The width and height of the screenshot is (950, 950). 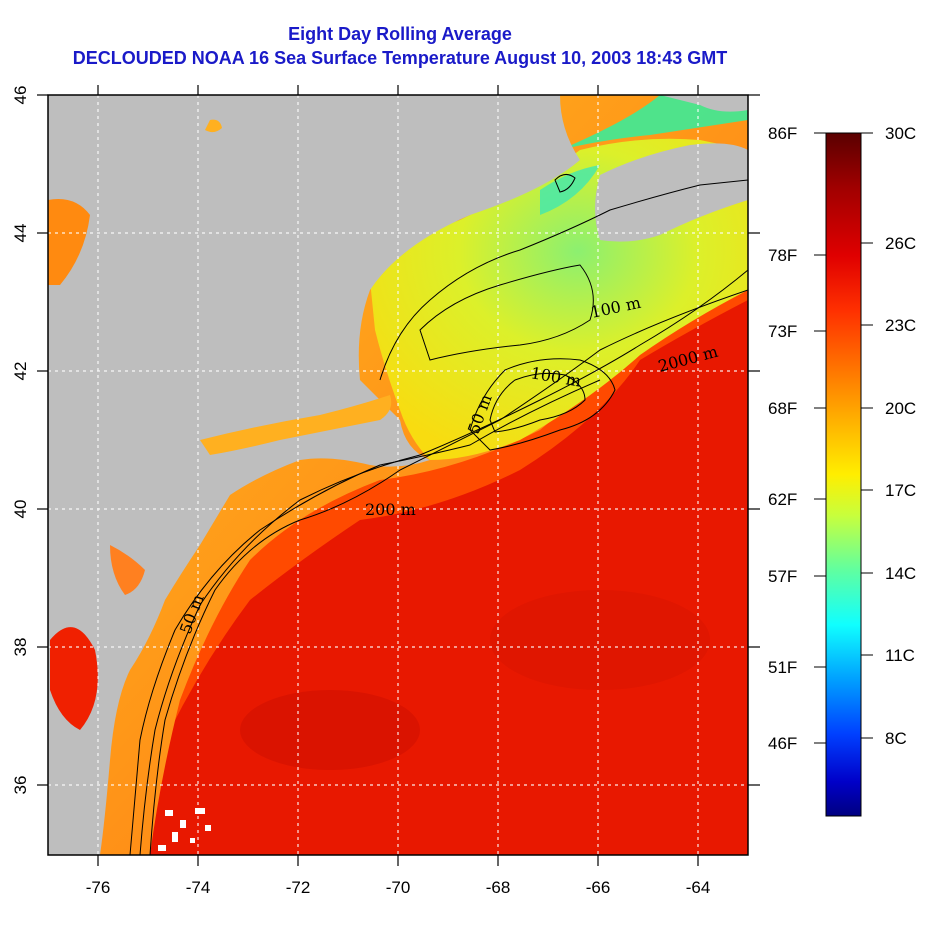 I want to click on contour-label: 200 m, so click(x=390, y=509).